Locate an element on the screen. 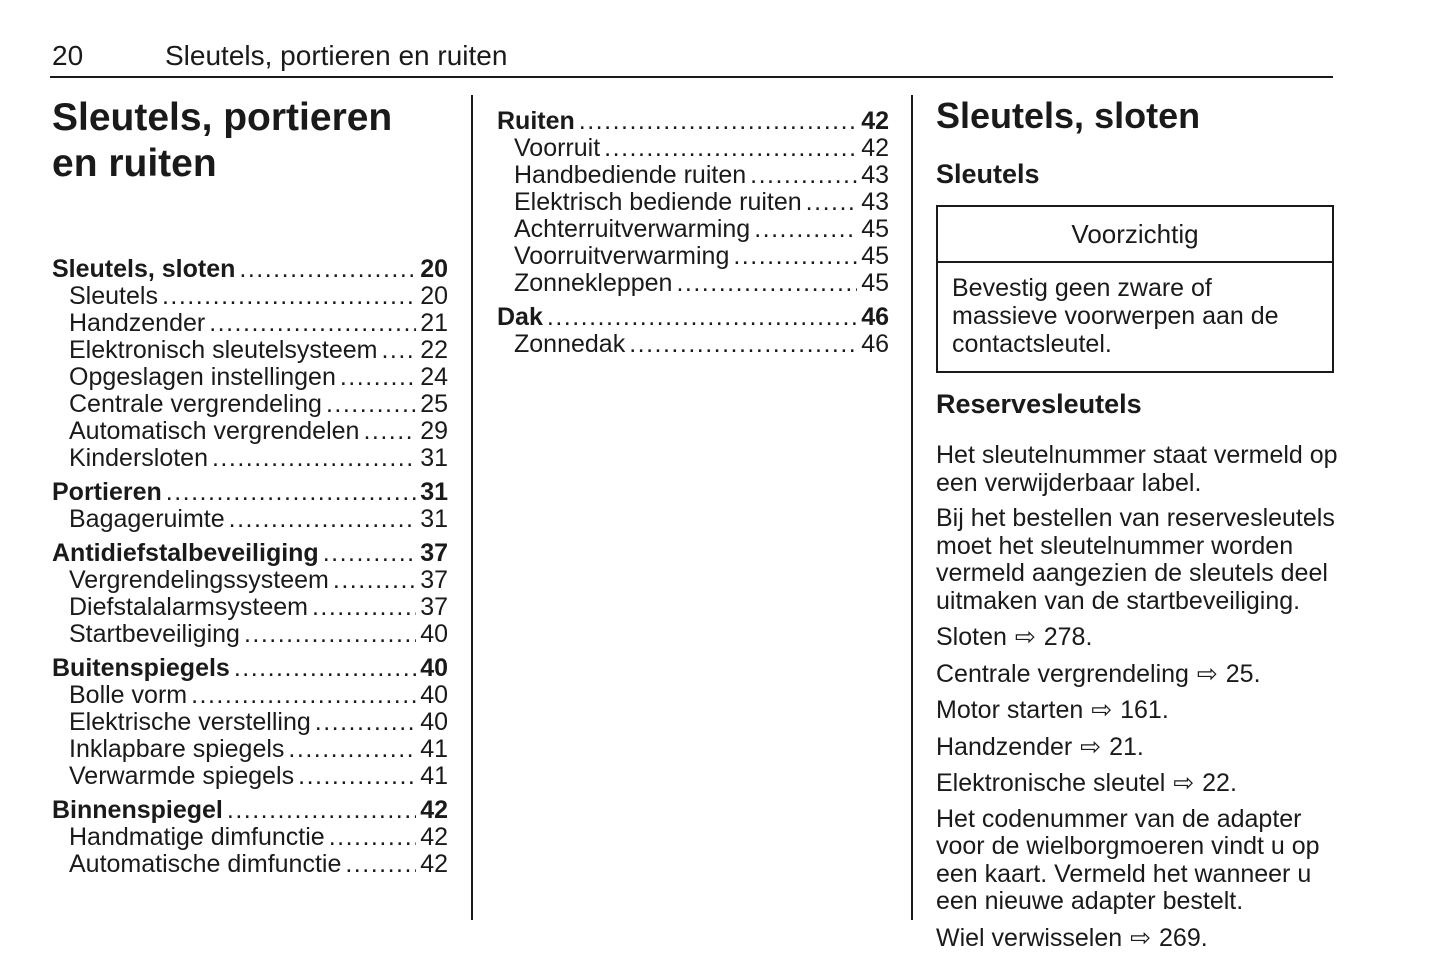 This screenshot has width=1445, height=965. toc-entry-label: Elektronisch sleutelsysteem is located at coordinates (223, 350).